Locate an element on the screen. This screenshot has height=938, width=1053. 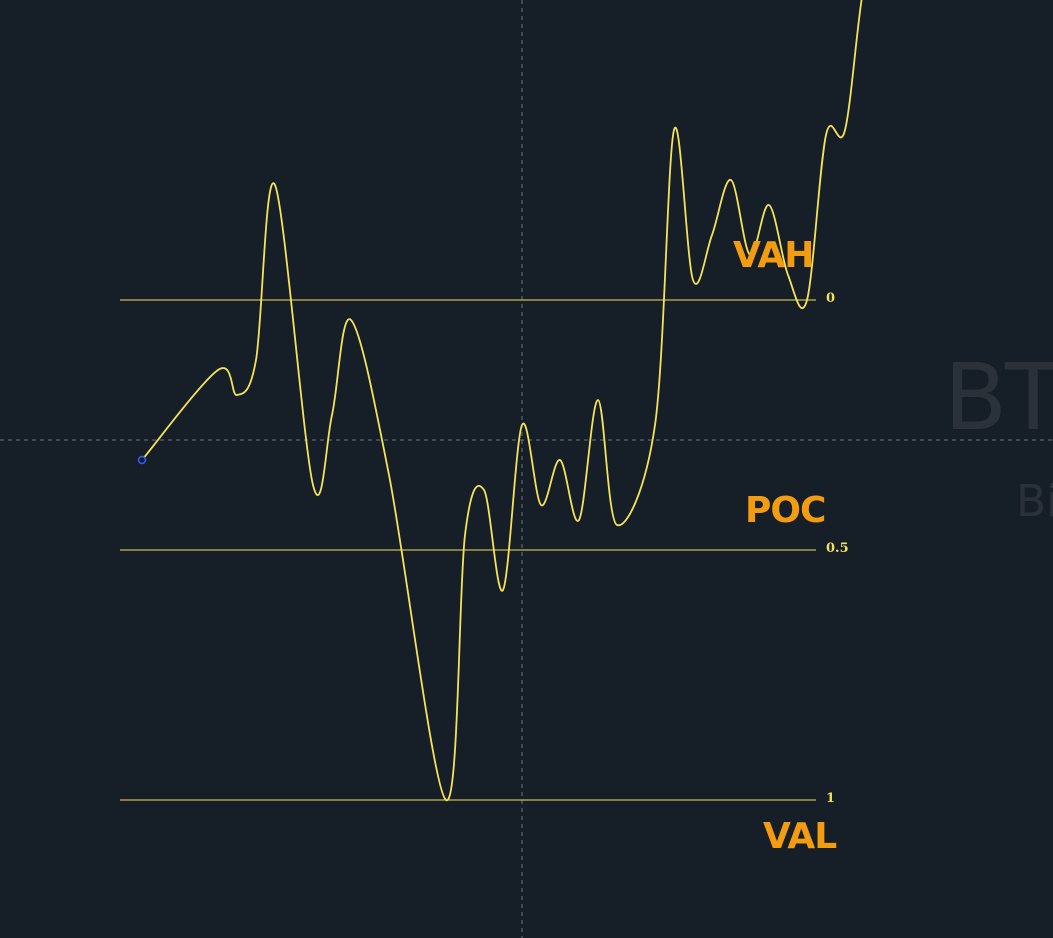
level-label-0.5: 0.5 is located at coordinates (837, 548).